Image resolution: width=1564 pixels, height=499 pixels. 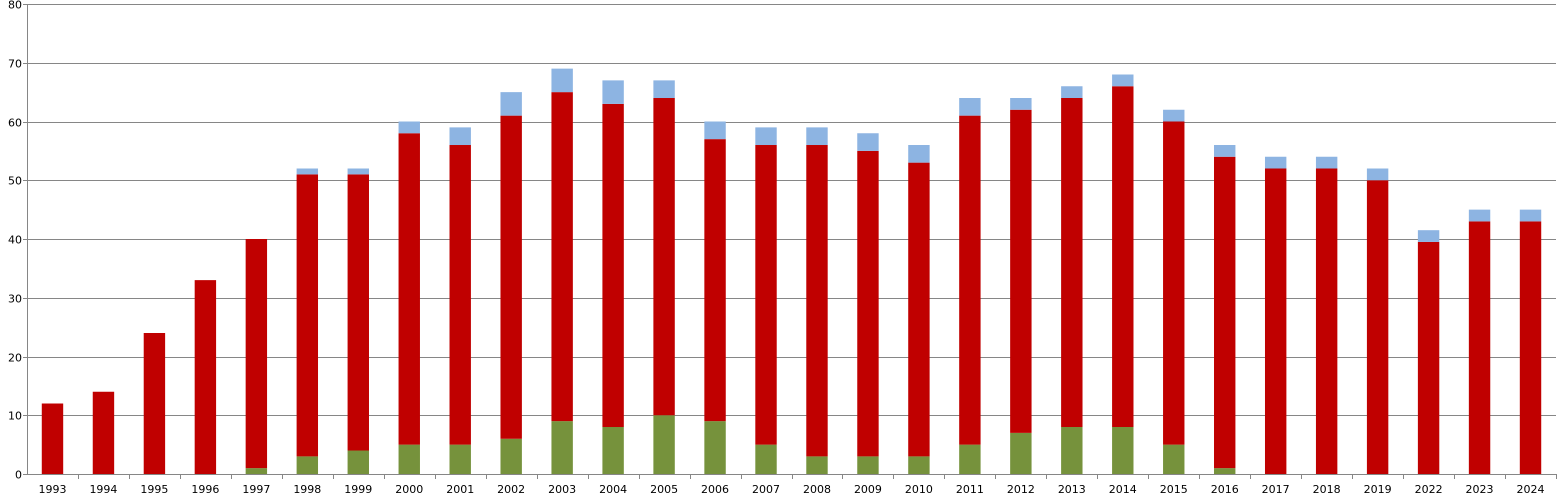 What do you see at coordinates (460, 489) in the screenshot?
I see `x-tick-label: 2001` at bounding box center [460, 489].